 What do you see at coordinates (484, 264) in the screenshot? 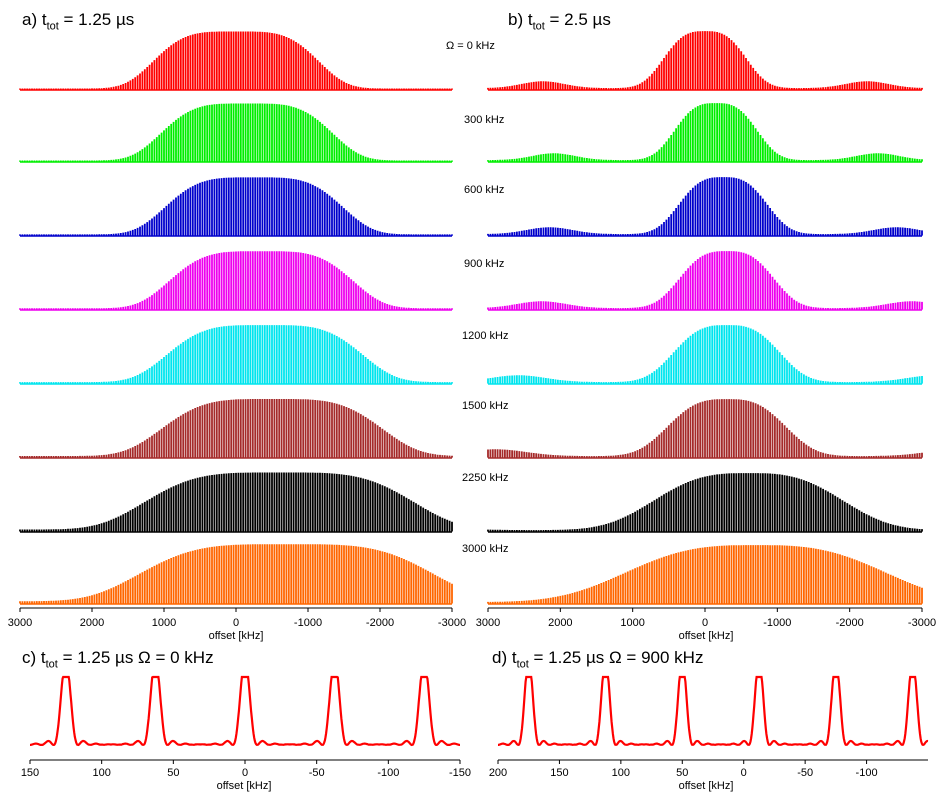
I see `omega-label-3: 900 kHz` at bounding box center [484, 264].